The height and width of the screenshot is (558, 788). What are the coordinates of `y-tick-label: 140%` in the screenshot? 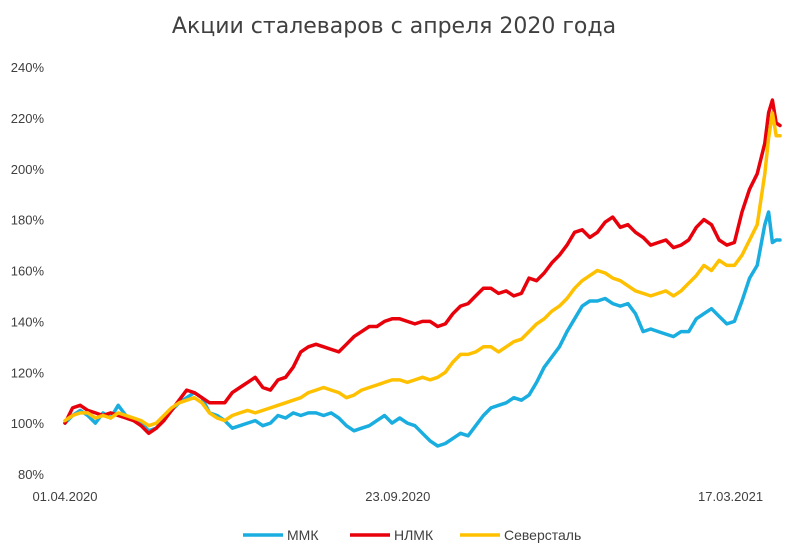 It's located at (28, 321).